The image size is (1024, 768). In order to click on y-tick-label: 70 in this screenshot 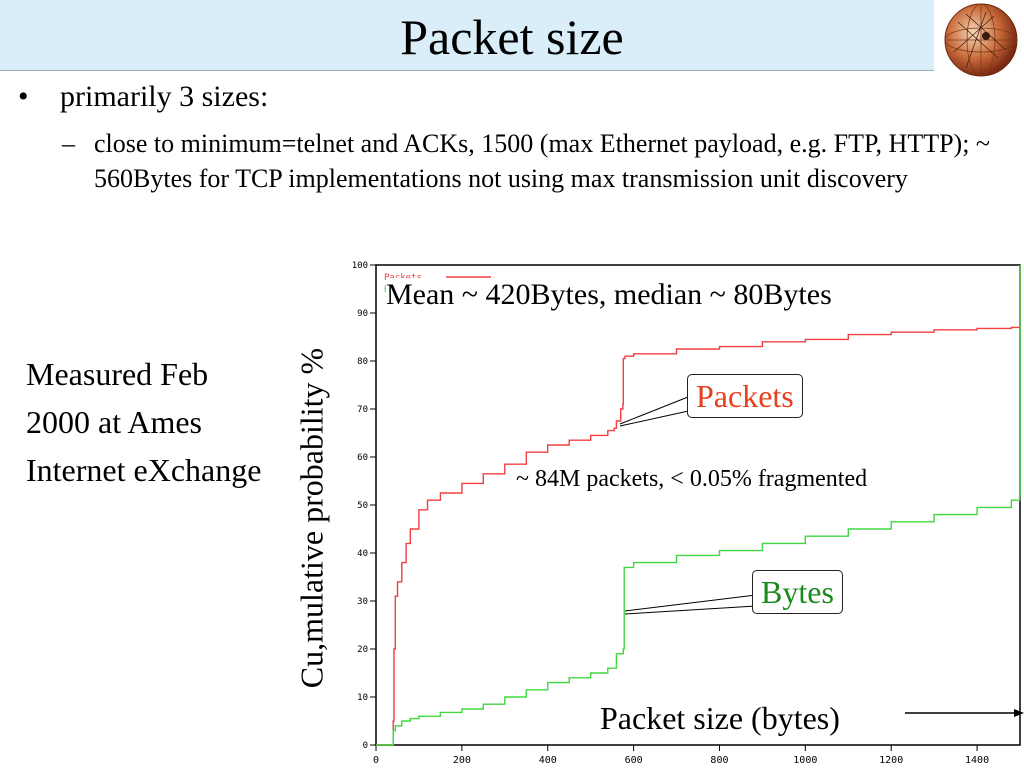, I will do `click(362, 410)`.